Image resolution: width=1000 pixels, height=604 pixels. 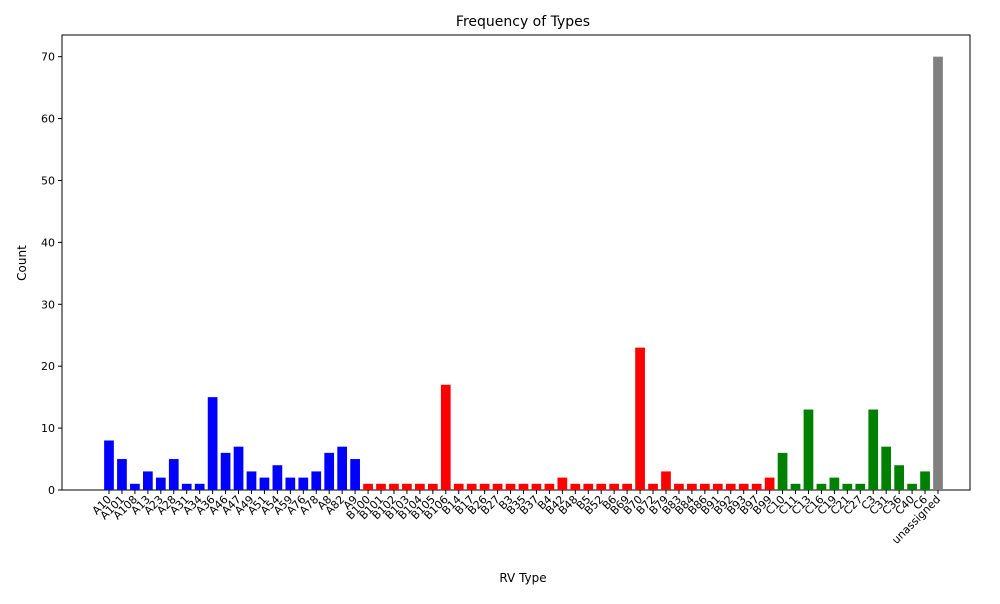 What do you see at coordinates (48, 242) in the screenshot?
I see `y-tick-label: 40` at bounding box center [48, 242].